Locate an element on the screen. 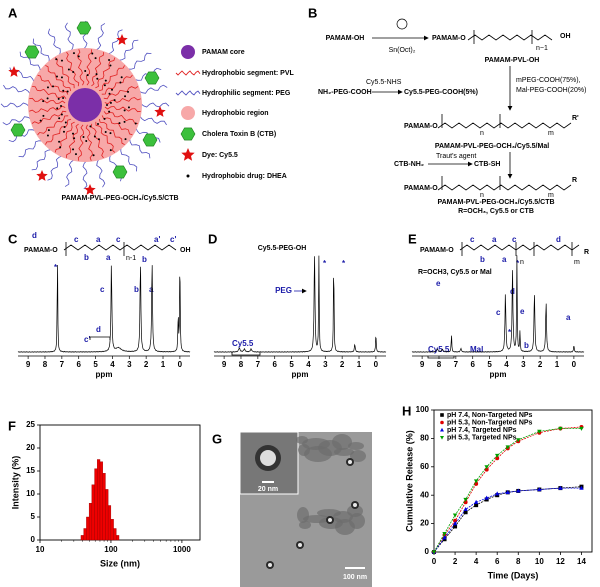 Image resolution: width=600 pixels, height=587 pixels. scheme-text: Traut's agent is located at coordinates (456, 156).